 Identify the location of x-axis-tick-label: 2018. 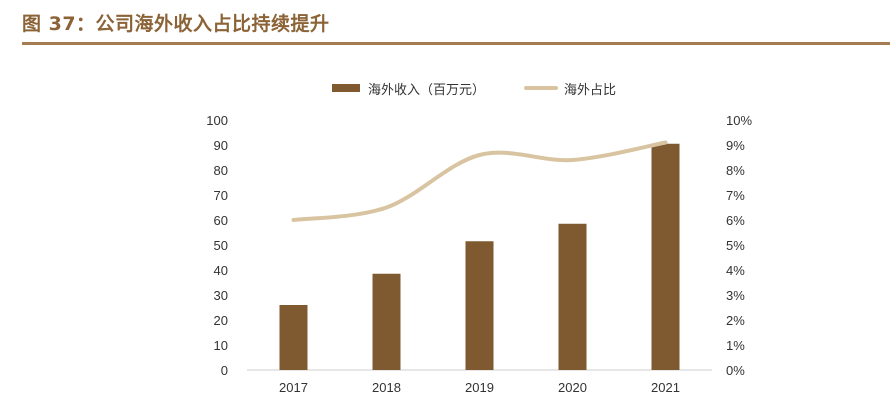
(386, 387).